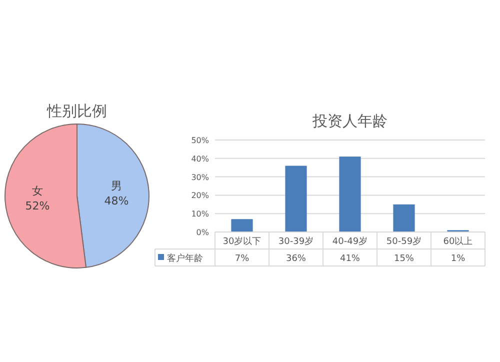 The height and width of the screenshot is (362, 500). What do you see at coordinates (242, 241) in the screenshot?
I see `x-tick-label: 30岁以下` at bounding box center [242, 241].